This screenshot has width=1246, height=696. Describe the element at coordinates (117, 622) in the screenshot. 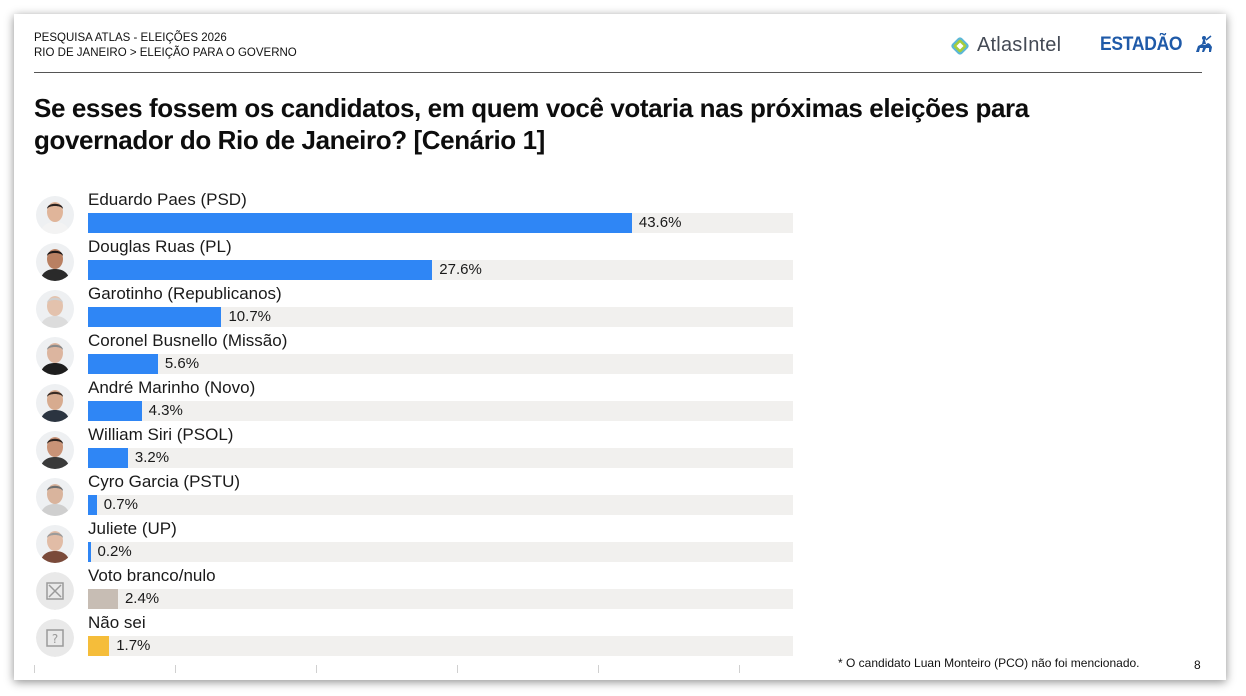

I see `category-label: Não sei` at that location.